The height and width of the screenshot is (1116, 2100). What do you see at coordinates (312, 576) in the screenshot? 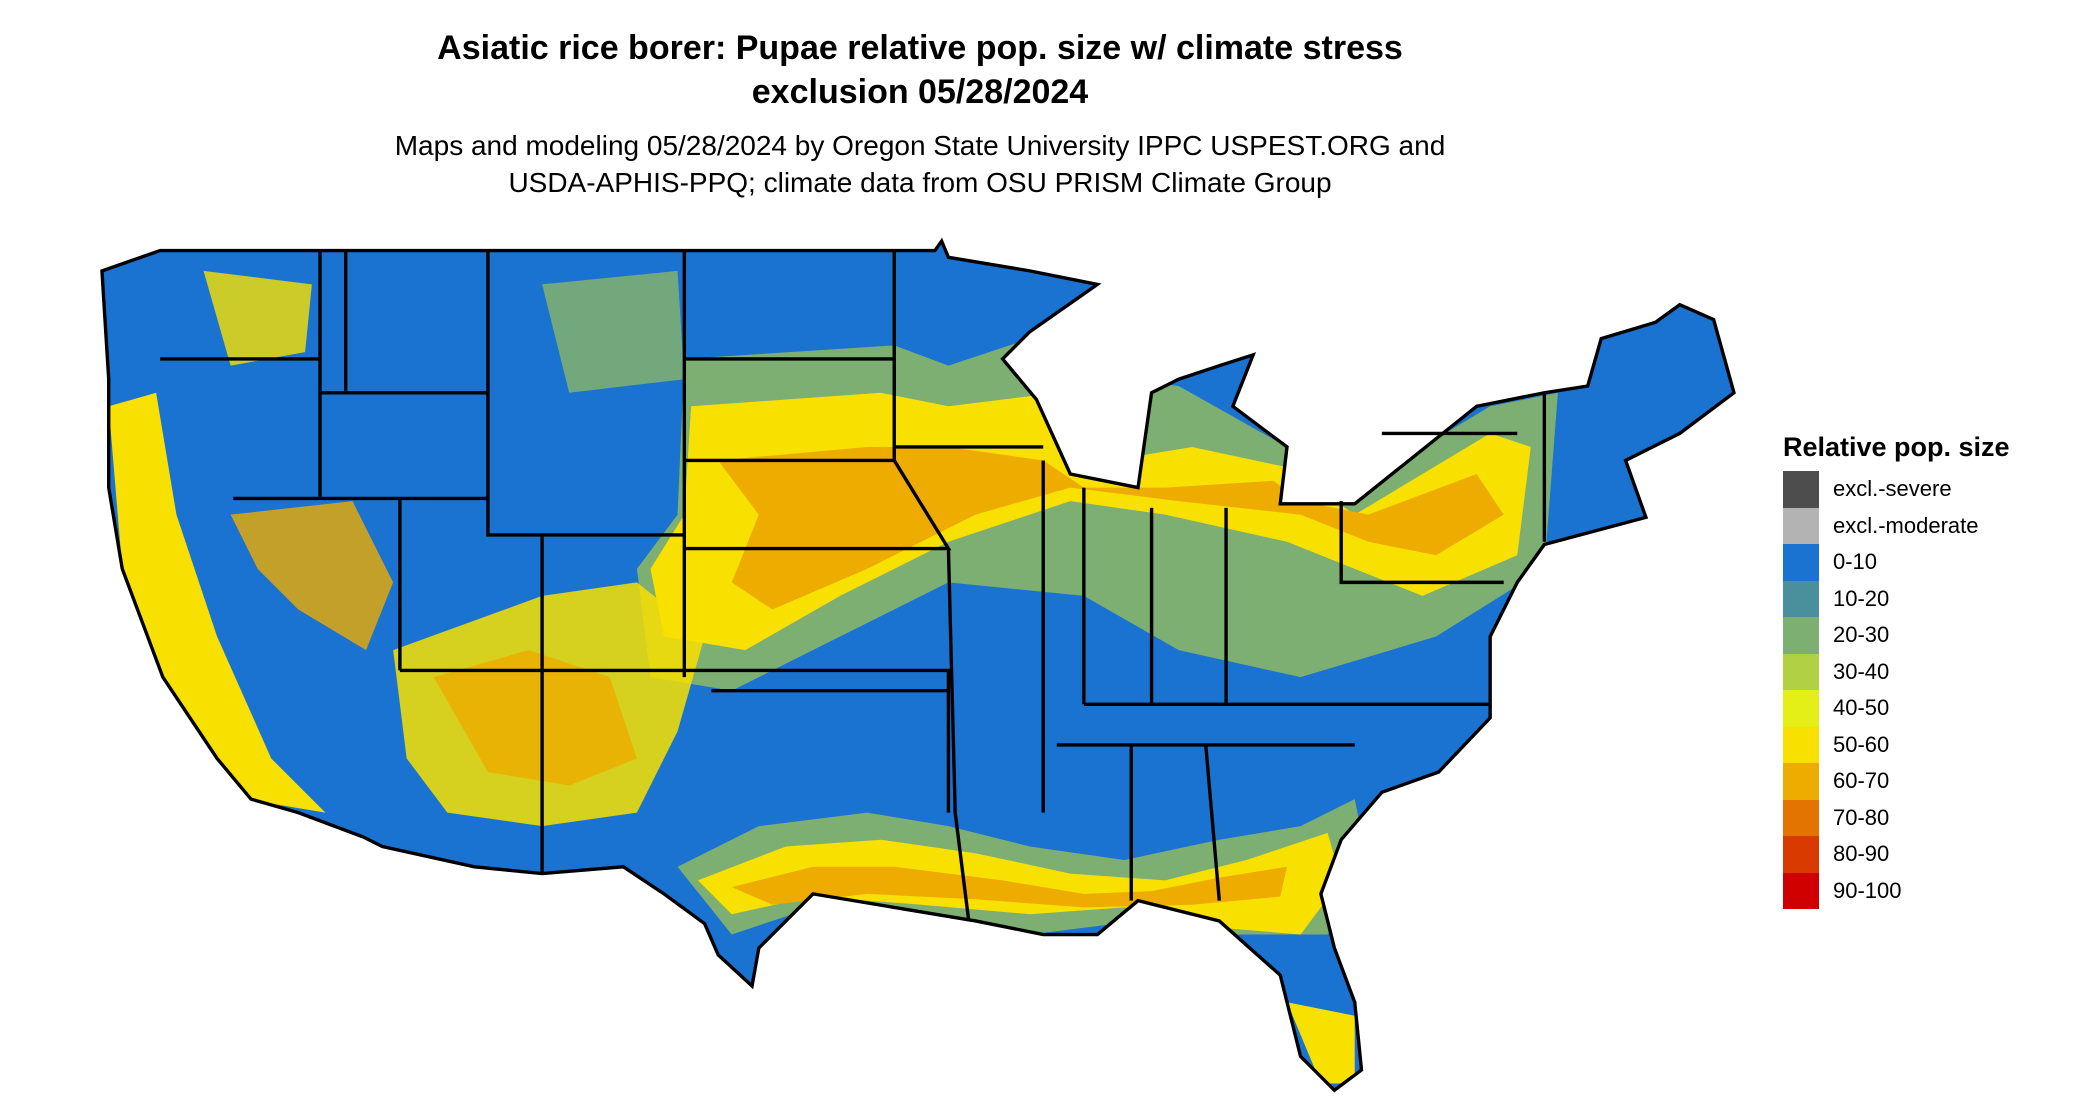
I see `band-nevada` at bounding box center [312, 576].